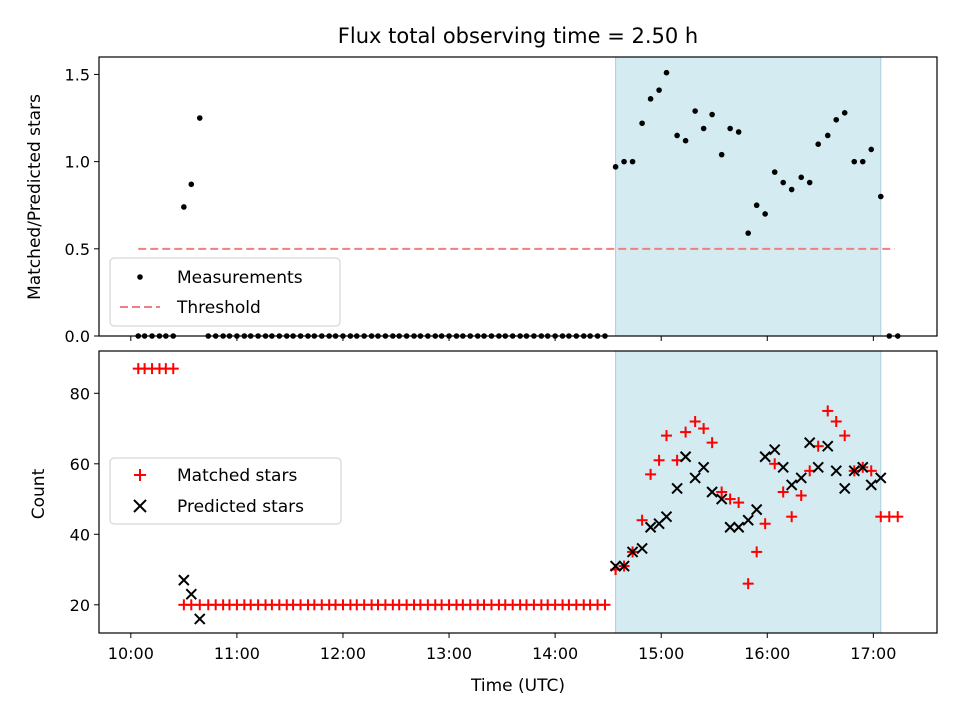 This screenshot has height=720, width=960. What do you see at coordinates (80, 464) in the screenshot?
I see `y-tick-label: 60` at bounding box center [80, 464].